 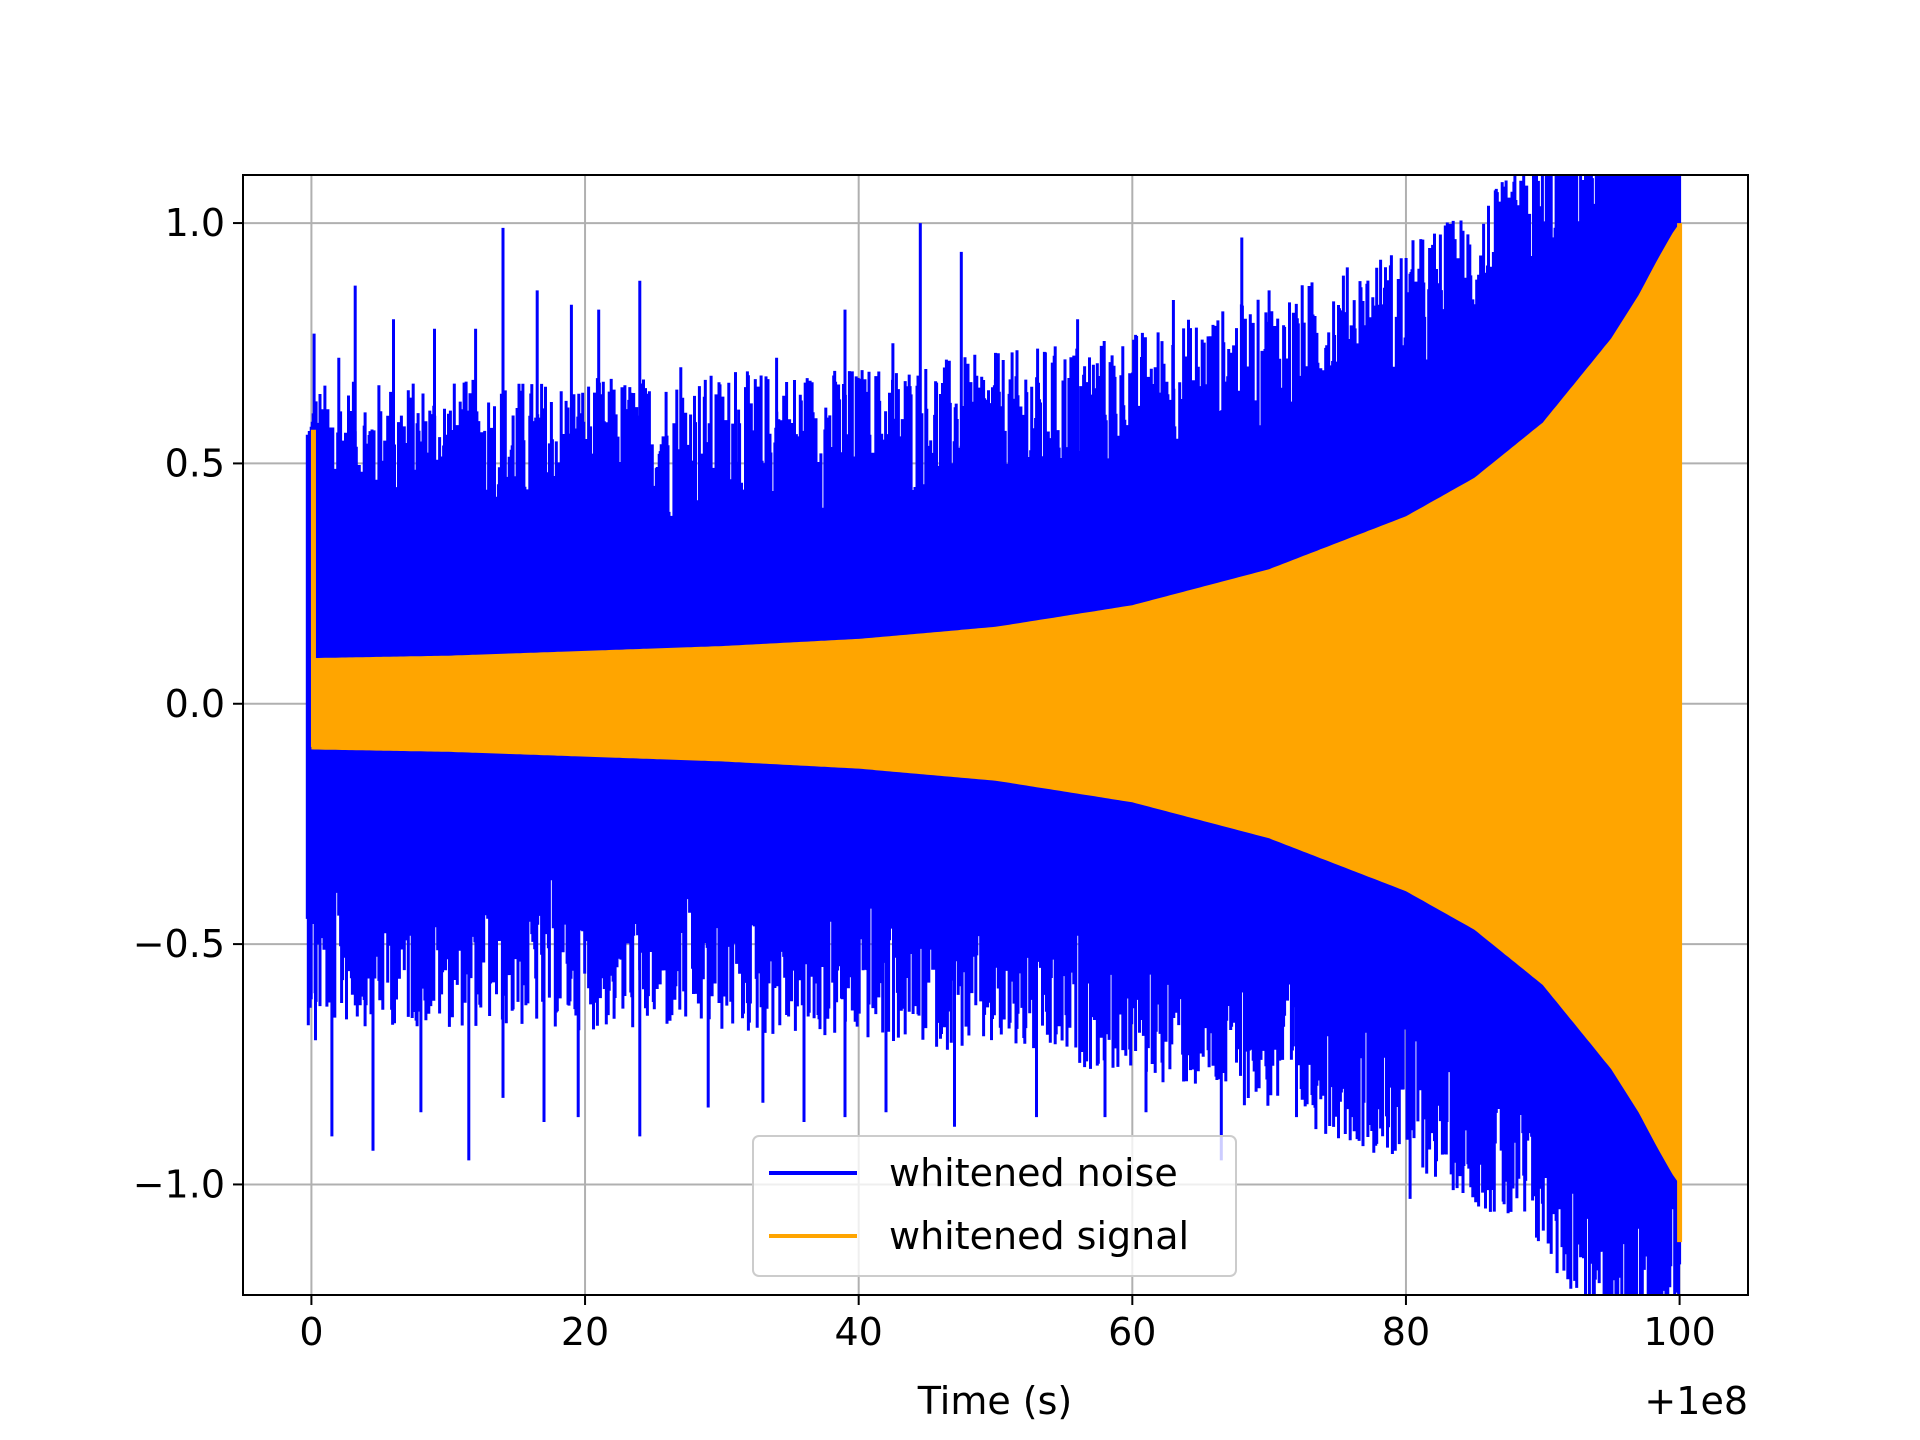 I want to click on x-axis-offset-label: +1e8, so click(x=1696, y=1401).